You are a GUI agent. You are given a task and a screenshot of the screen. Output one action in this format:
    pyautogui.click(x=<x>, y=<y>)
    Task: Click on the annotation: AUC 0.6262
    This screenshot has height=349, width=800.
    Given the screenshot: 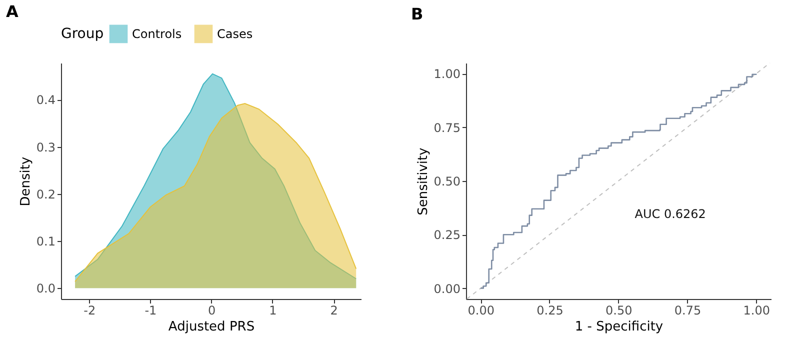 What is the action you would take?
    pyautogui.click(x=670, y=214)
    